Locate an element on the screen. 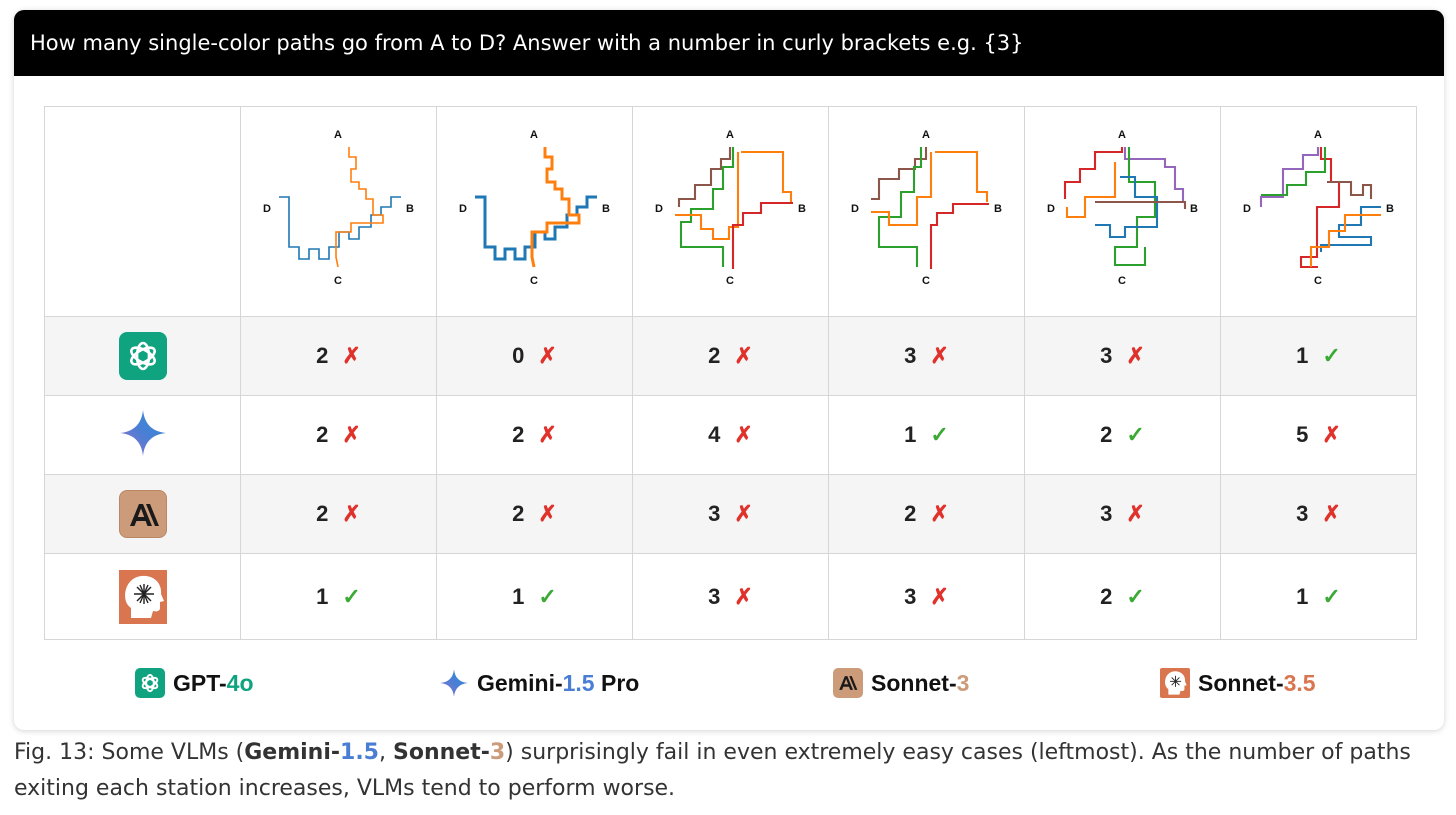  claude-head-icon is located at coordinates (142, 596).